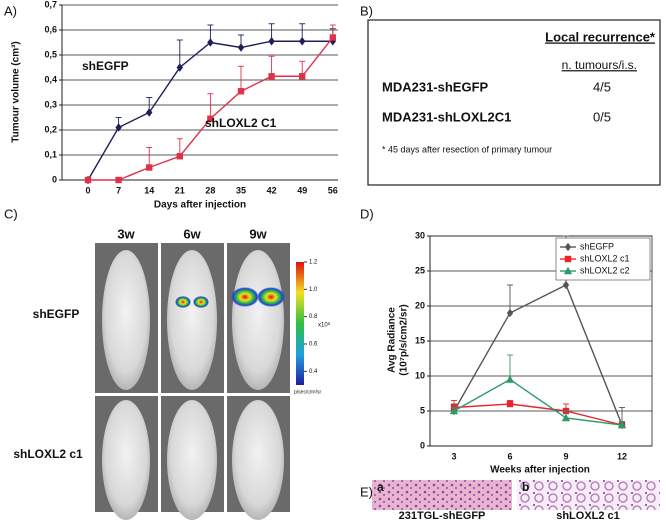 This screenshot has width=666, height=523. I want to click on row-label: MDA231-shEGFP, so click(435, 86).